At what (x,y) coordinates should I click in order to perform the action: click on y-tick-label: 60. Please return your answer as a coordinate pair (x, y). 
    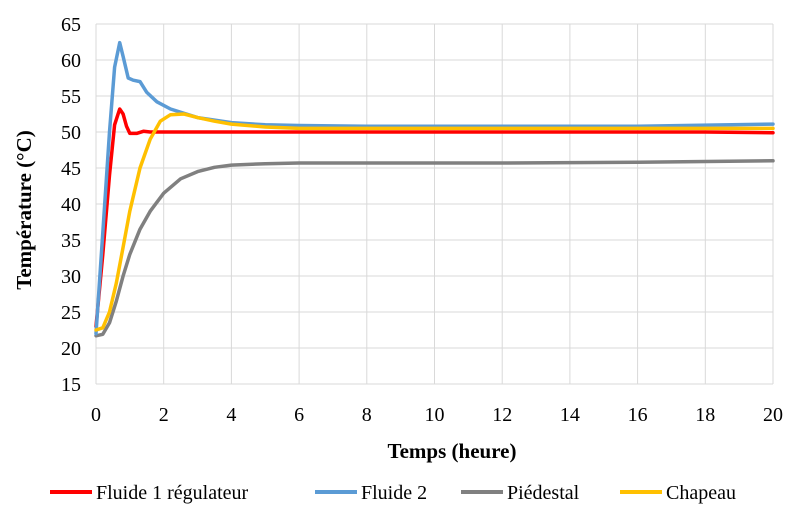
    Looking at the image, I should click on (71, 61).